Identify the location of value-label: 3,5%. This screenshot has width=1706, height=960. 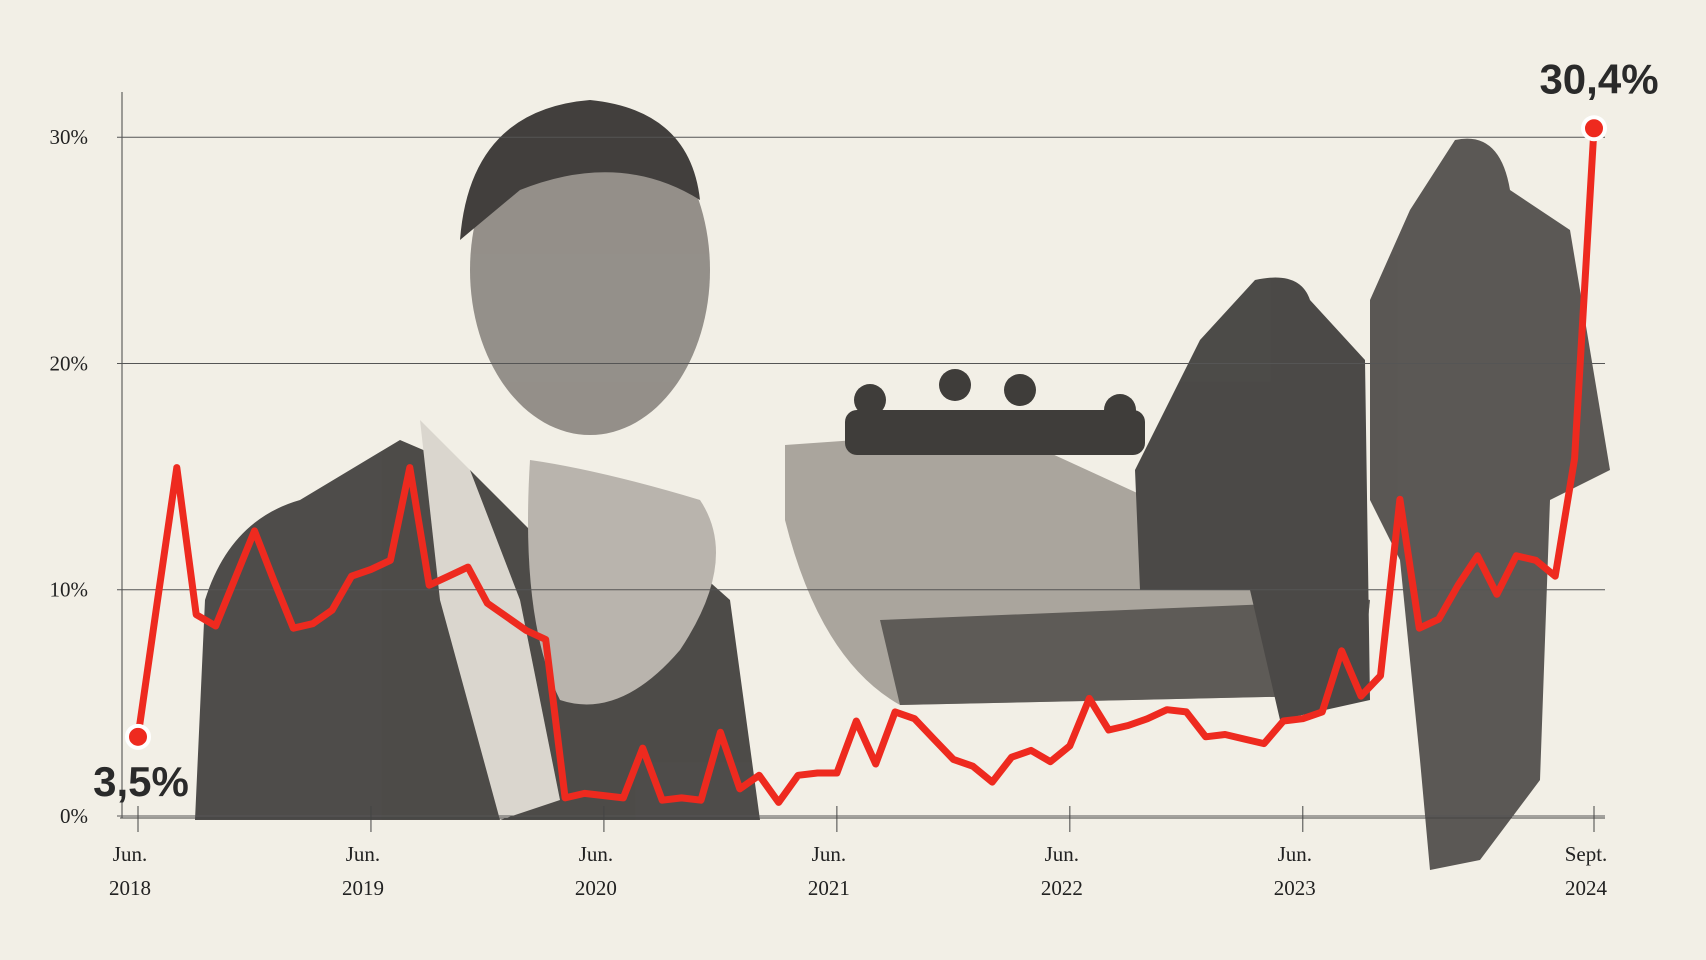
(141, 781).